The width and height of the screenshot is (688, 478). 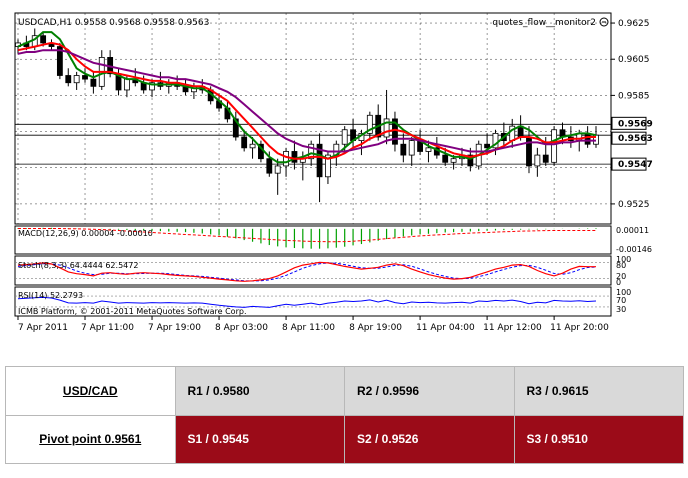 What do you see at coordinates (308, 328) in the screenshot?
I see `time-tick-label: 8 Apr 11:00` at bounding box center [308, 328].